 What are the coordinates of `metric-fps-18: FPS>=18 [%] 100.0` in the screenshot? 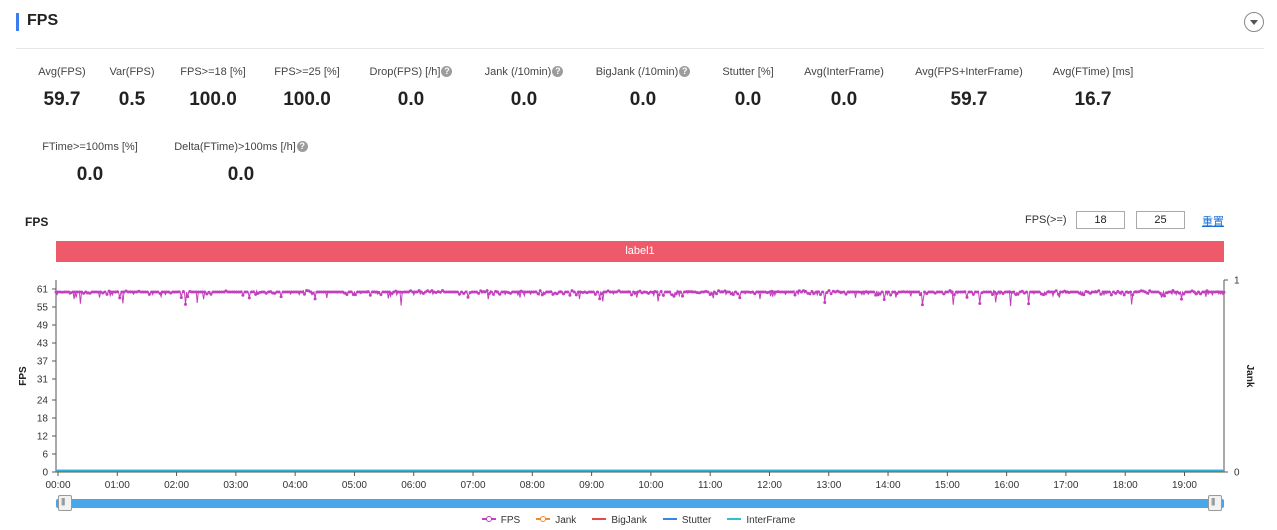 It's located at (213, 88).